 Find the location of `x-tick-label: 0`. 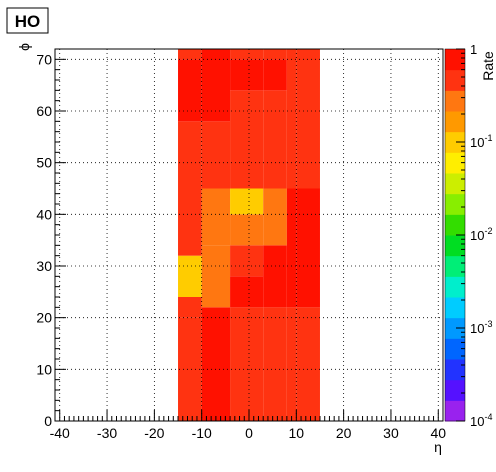

x-tick-label: 0 is located at coordinates (249, 433).